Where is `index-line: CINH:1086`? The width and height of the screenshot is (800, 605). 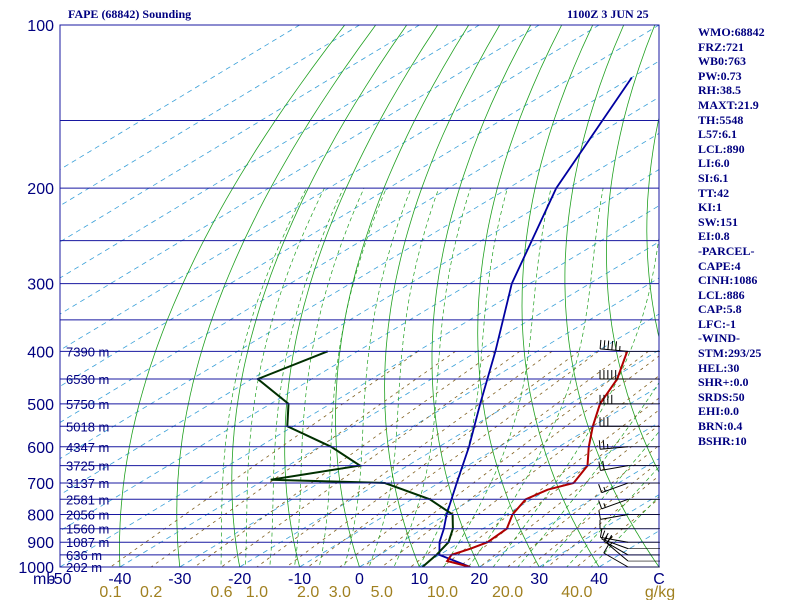 index-line: CINH:1086 is located at coordinates (731, 280).